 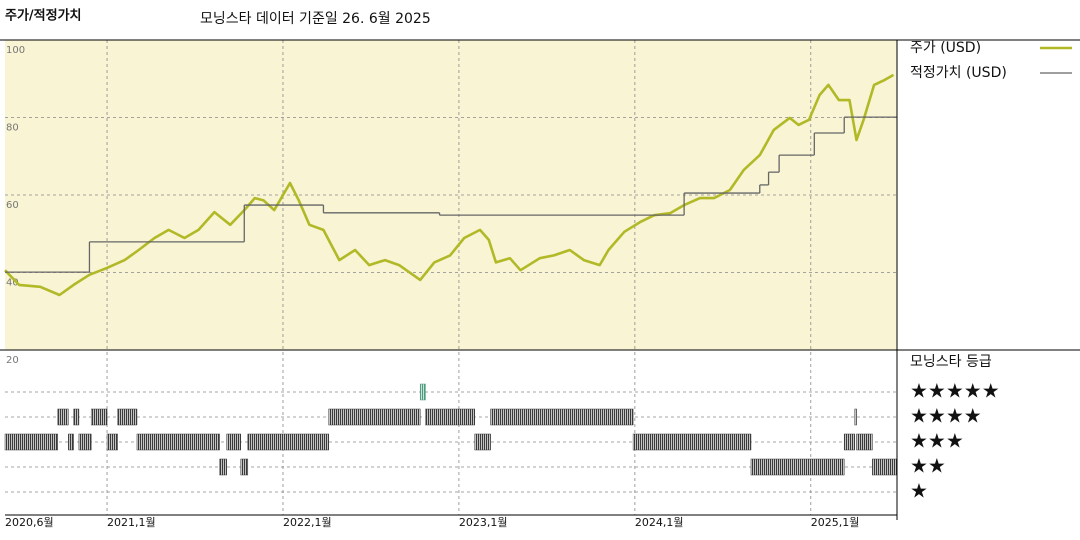 I want to click on x-tick-label: 2021,1월, so click(x=131, y=522).